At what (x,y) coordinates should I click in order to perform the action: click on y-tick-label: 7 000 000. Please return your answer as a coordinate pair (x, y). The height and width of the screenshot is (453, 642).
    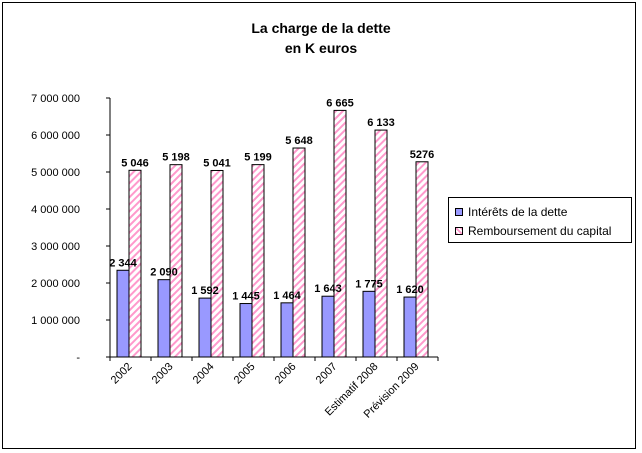
    Looking at the image, I should click on (55, 99).